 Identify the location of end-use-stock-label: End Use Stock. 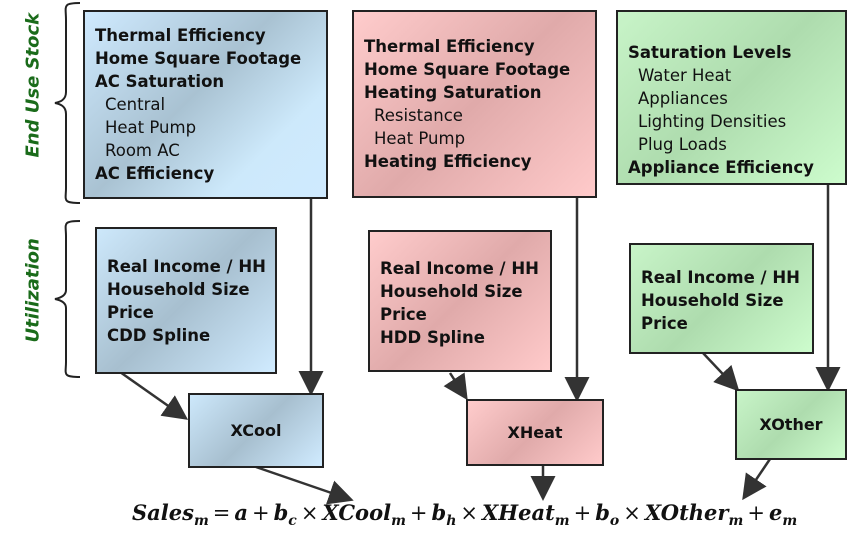
(33, 85).